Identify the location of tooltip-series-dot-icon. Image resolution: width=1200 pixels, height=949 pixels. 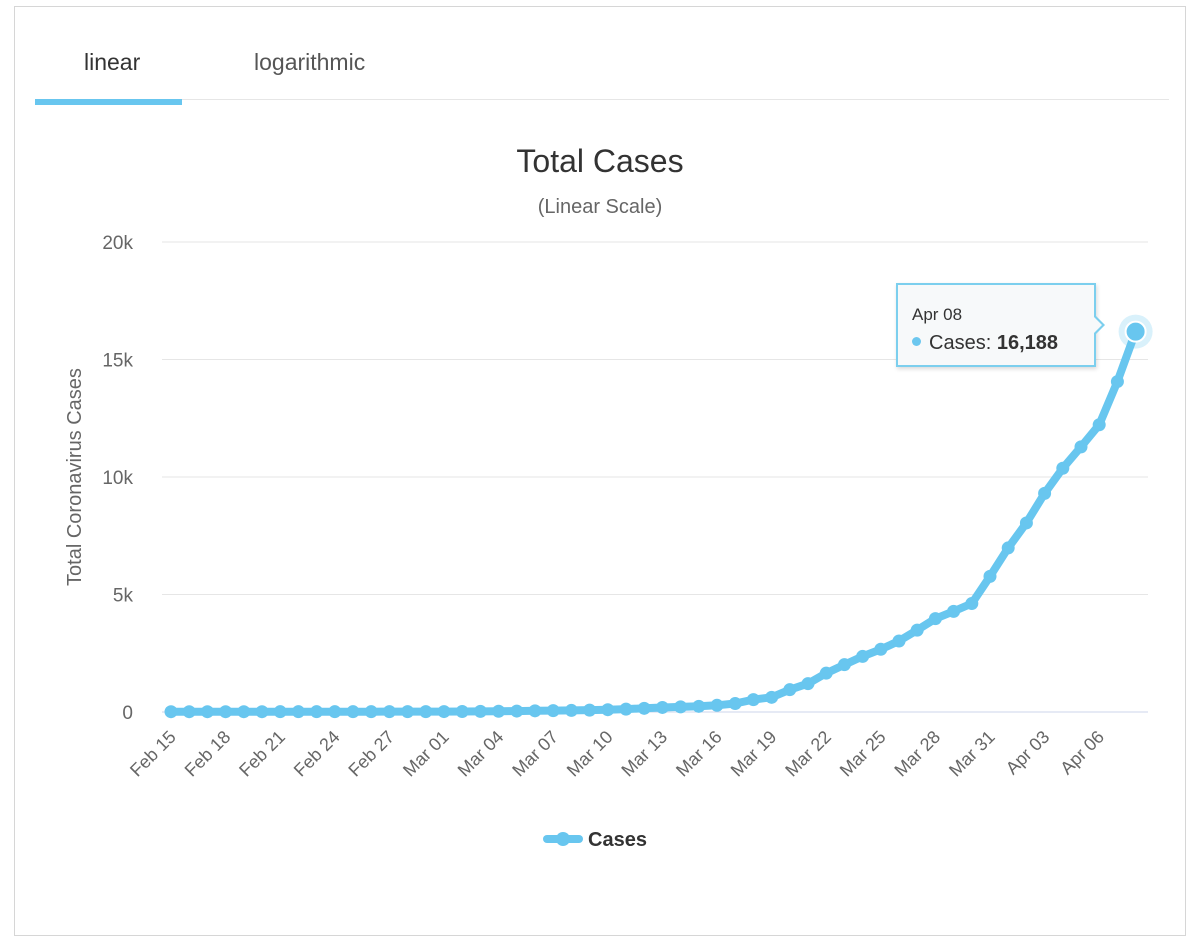
(916, 342).